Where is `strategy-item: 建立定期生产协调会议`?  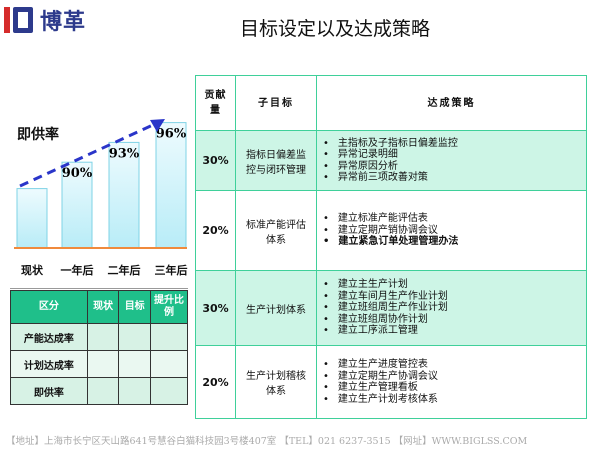 strategy-item: 建立定期生产协调会议 is located at coordinates (454, 377).